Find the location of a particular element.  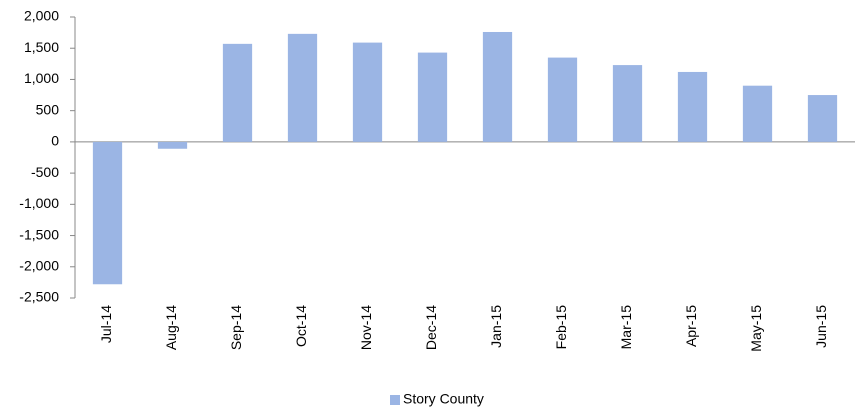

y-tick-label: -1,000 is located at coordinates (39, 203).